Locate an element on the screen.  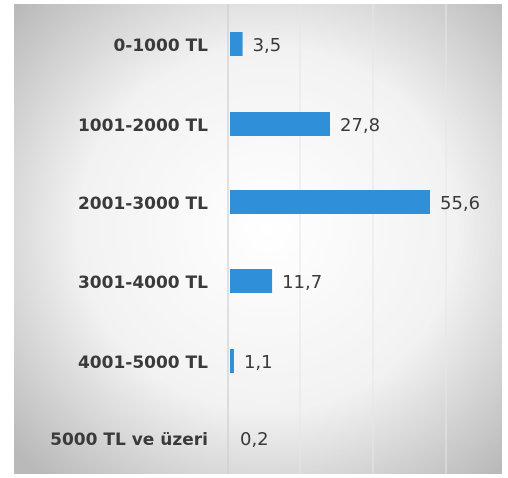
category-label: 2001-3000 TL is located at coordinates (143, 204).